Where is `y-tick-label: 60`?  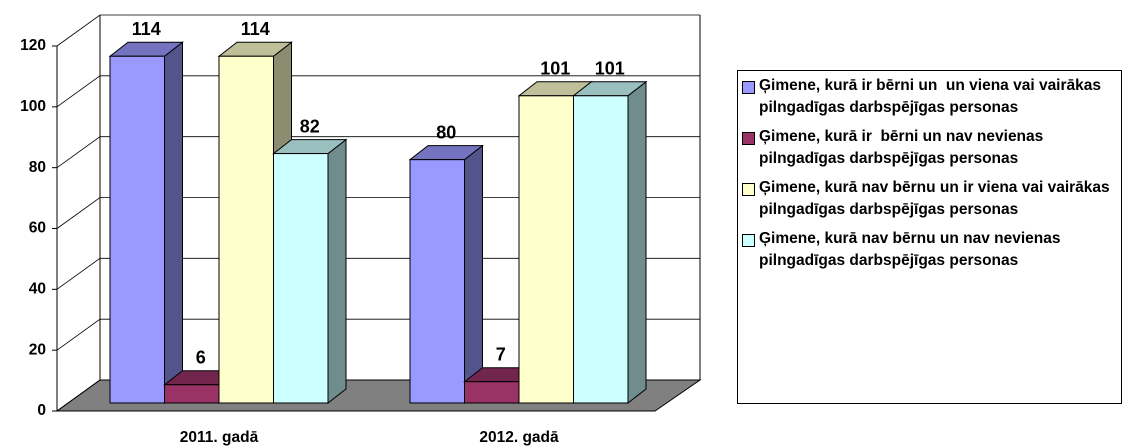 y-tick-label: 60 is located at coordinates (37, 228).